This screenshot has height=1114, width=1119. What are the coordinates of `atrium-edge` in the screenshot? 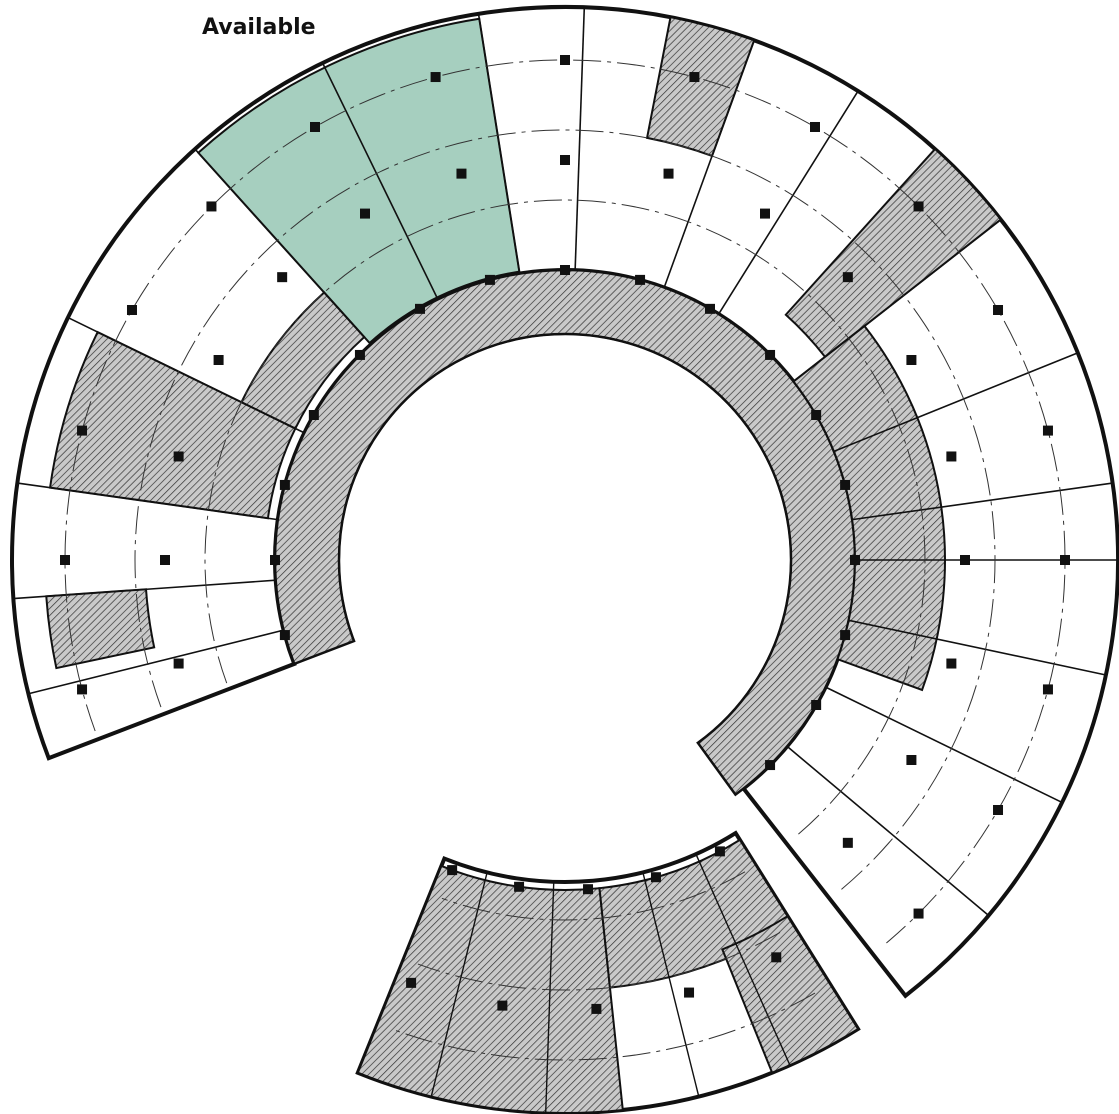 It's located at (565, 538).